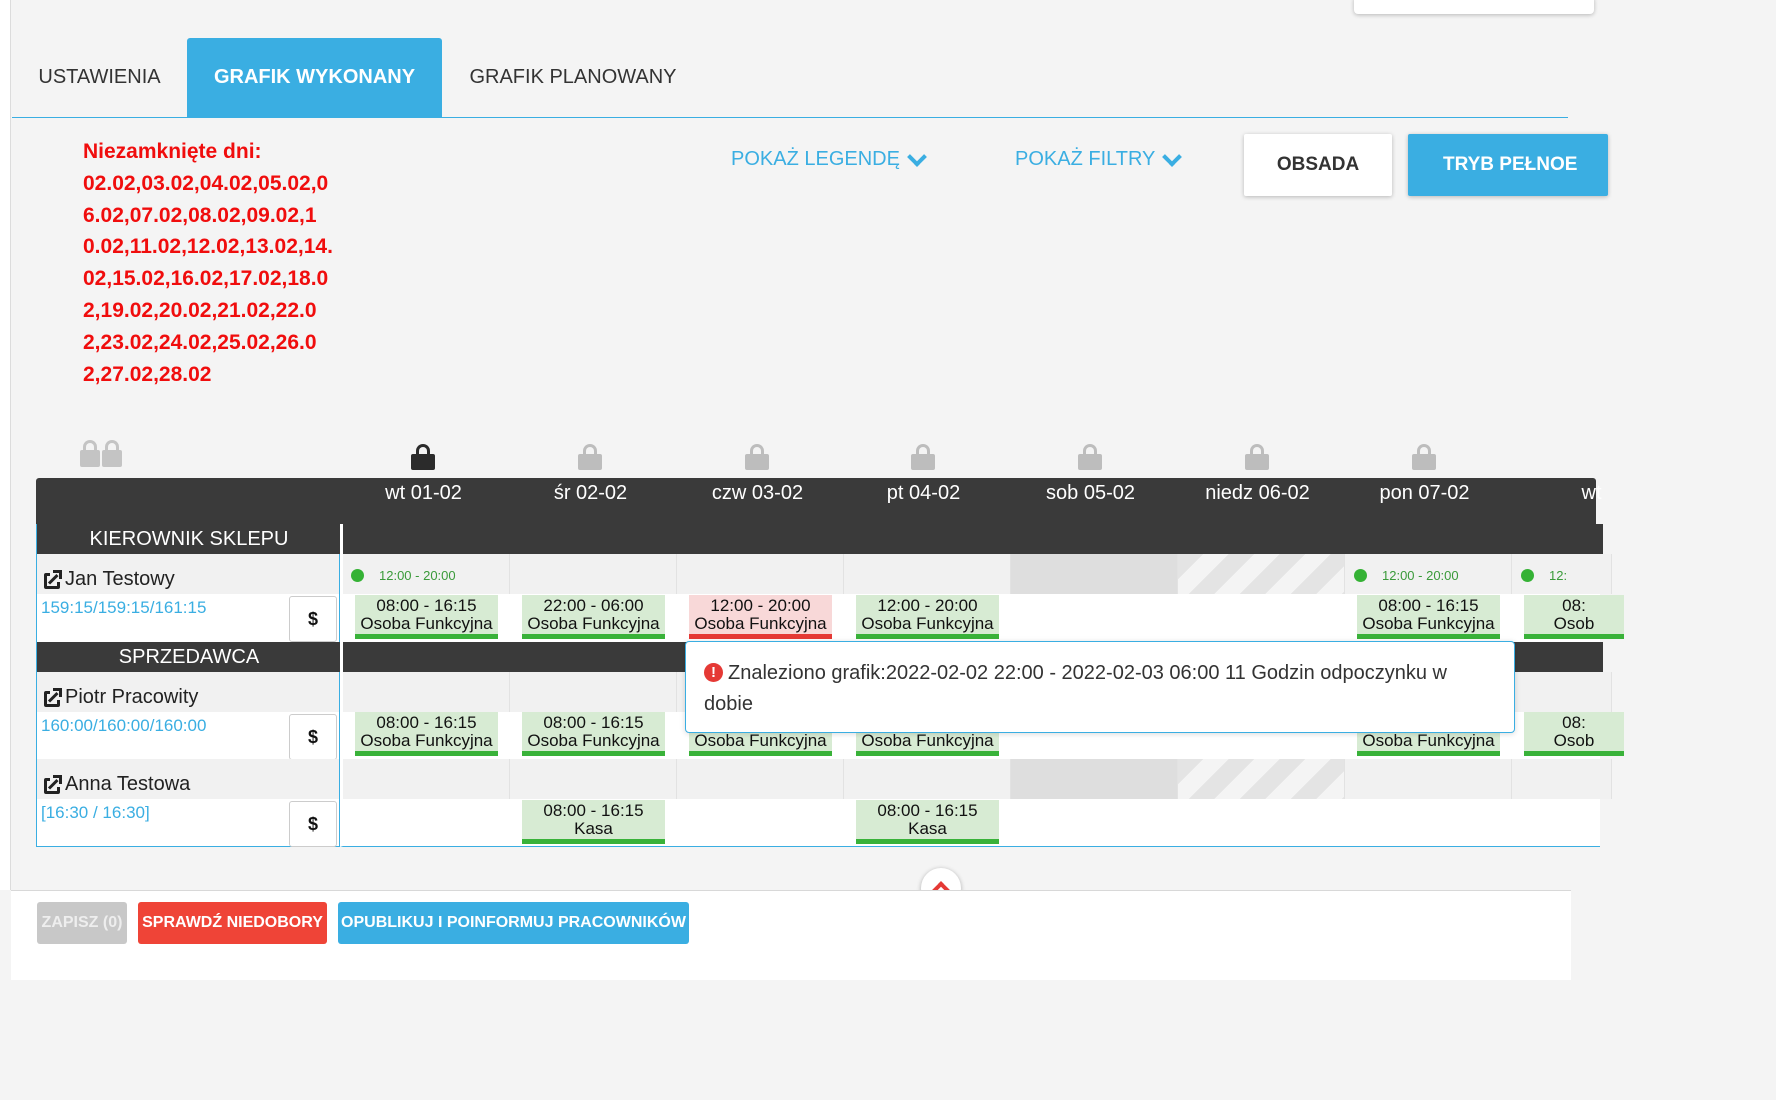  What do you see at coordinates (314, 77) in the screenshot?
I see `tab-grafik-wykonany: GRAFIK WYKONANY` at bounding box center [314, 77].